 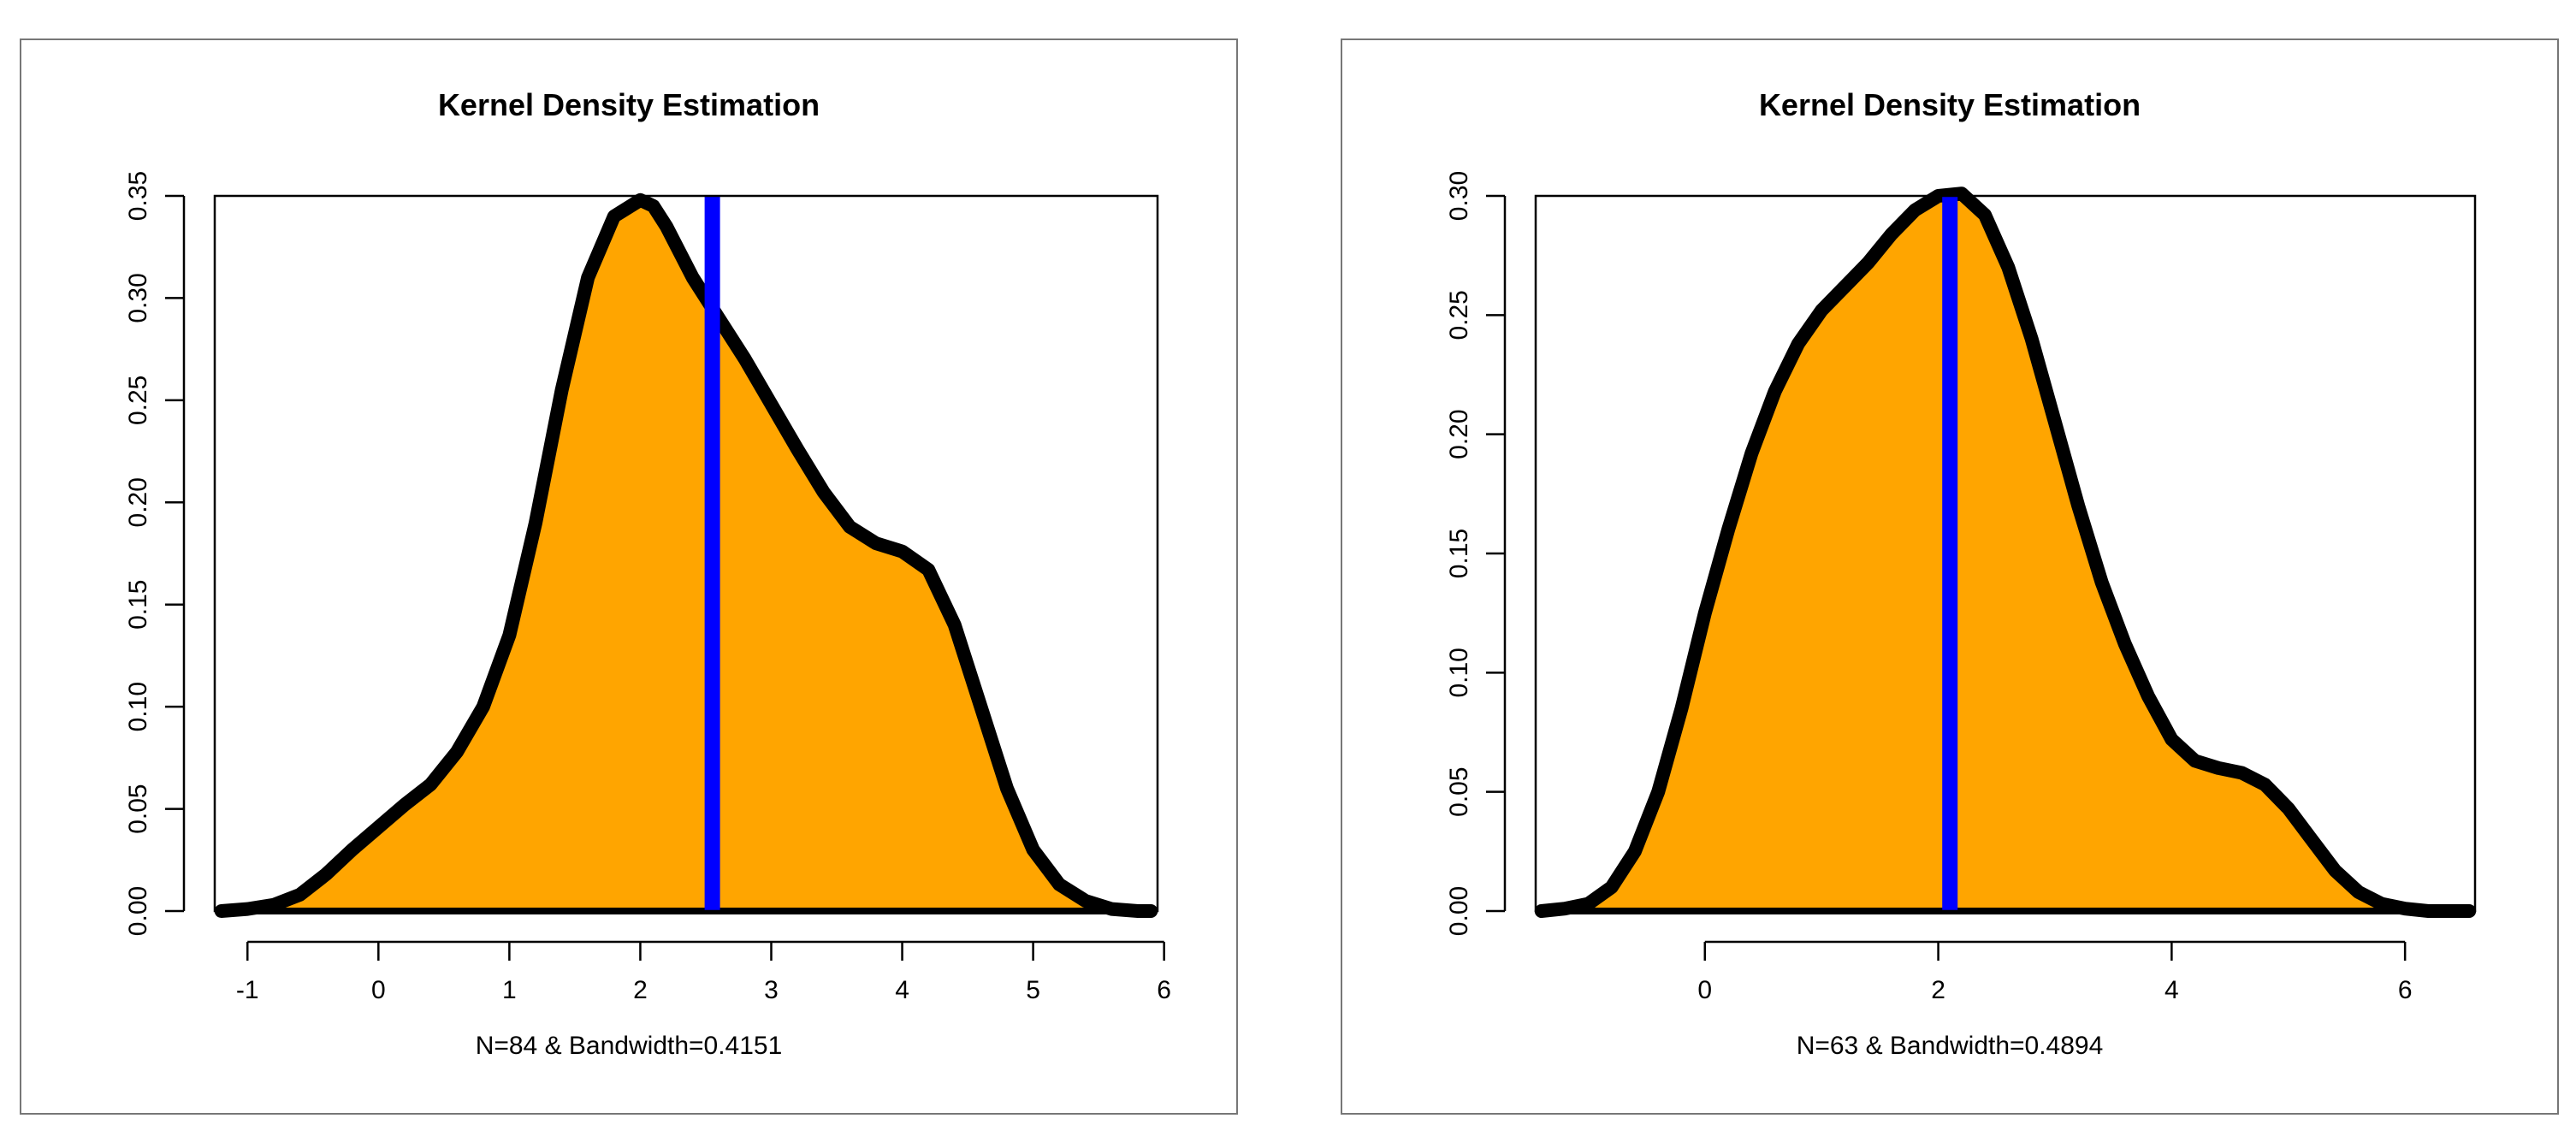 What do you see at coordinates (247, 990) in the screenshot?
I see `x-tick-label: -1` at bounding box center [247, 990].